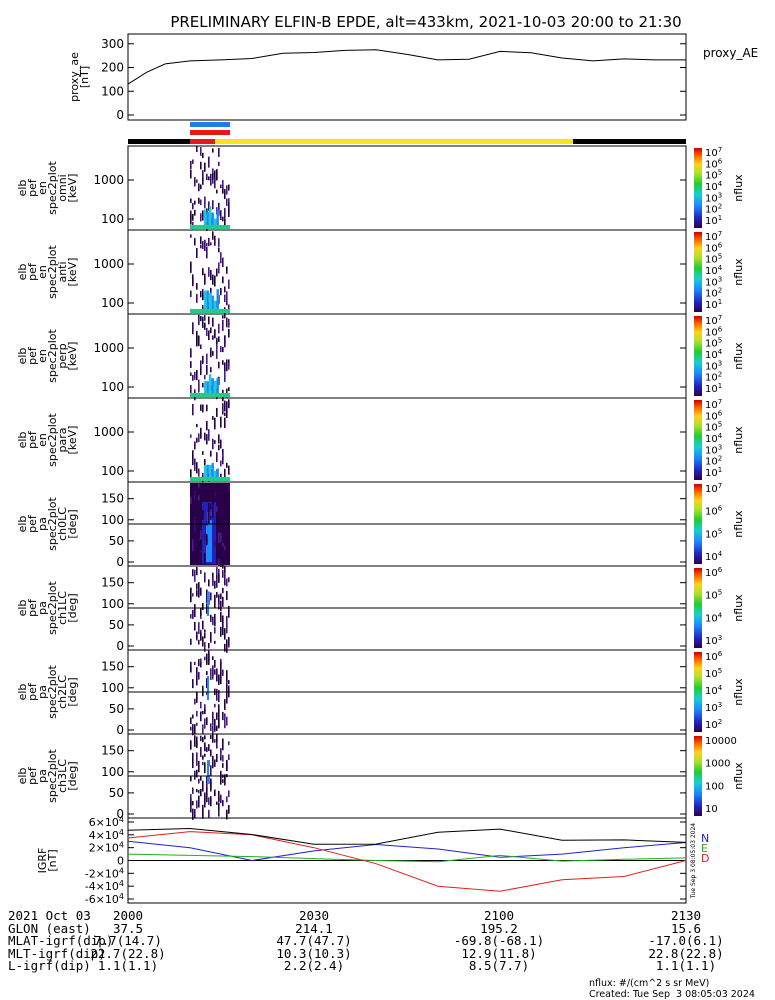 Image resolution: width=775 pixels, height=1000 pixels. What do you see at coordinates (79, 77) in the screenshot?
I see `ae-ylabel: proxy_ae[nT]` at bounding box center [79, 77].